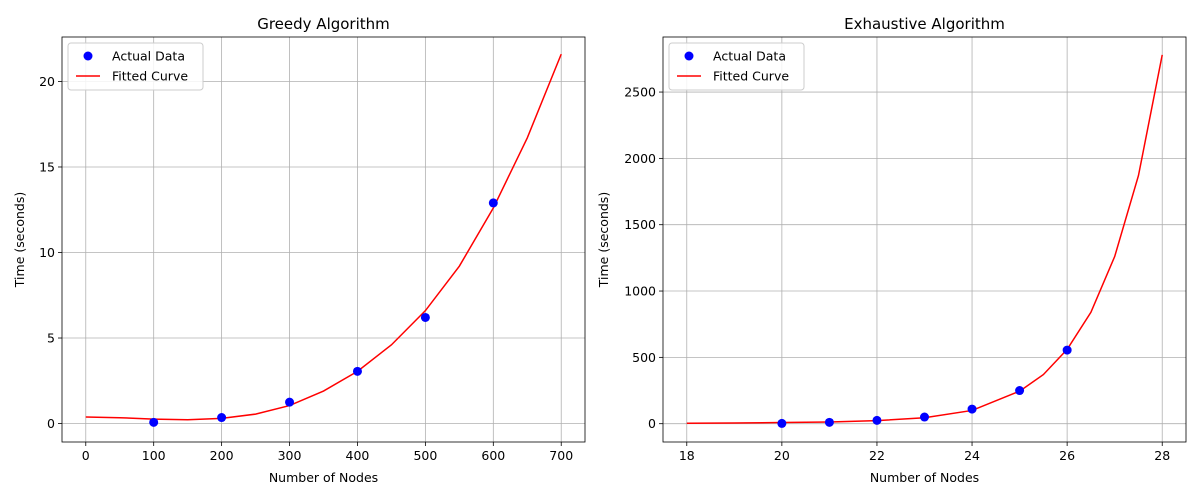 The image size is (1200, 500). What do you see at coordinates (640, 291) in the screenshot?
I see `y-tick-label: 1000` at bounding box center [640, 291].